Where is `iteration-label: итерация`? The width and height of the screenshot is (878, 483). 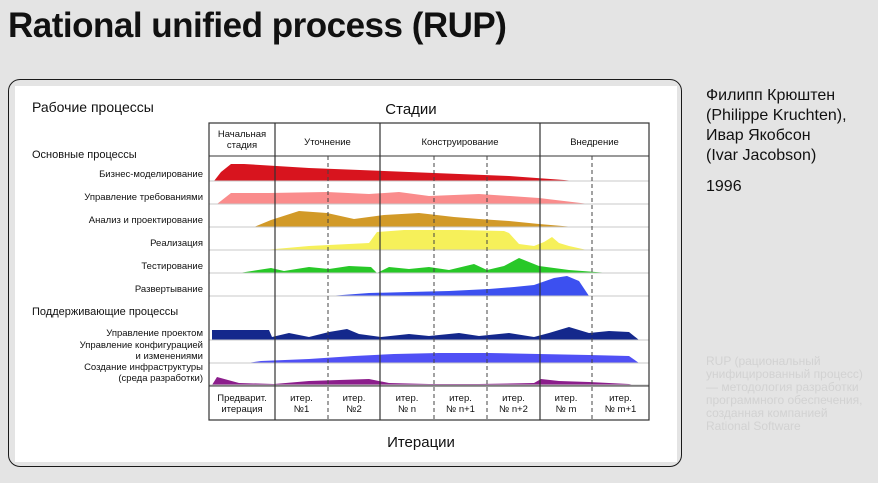 iteration-label: итерация is located at coordinates (241, 409).